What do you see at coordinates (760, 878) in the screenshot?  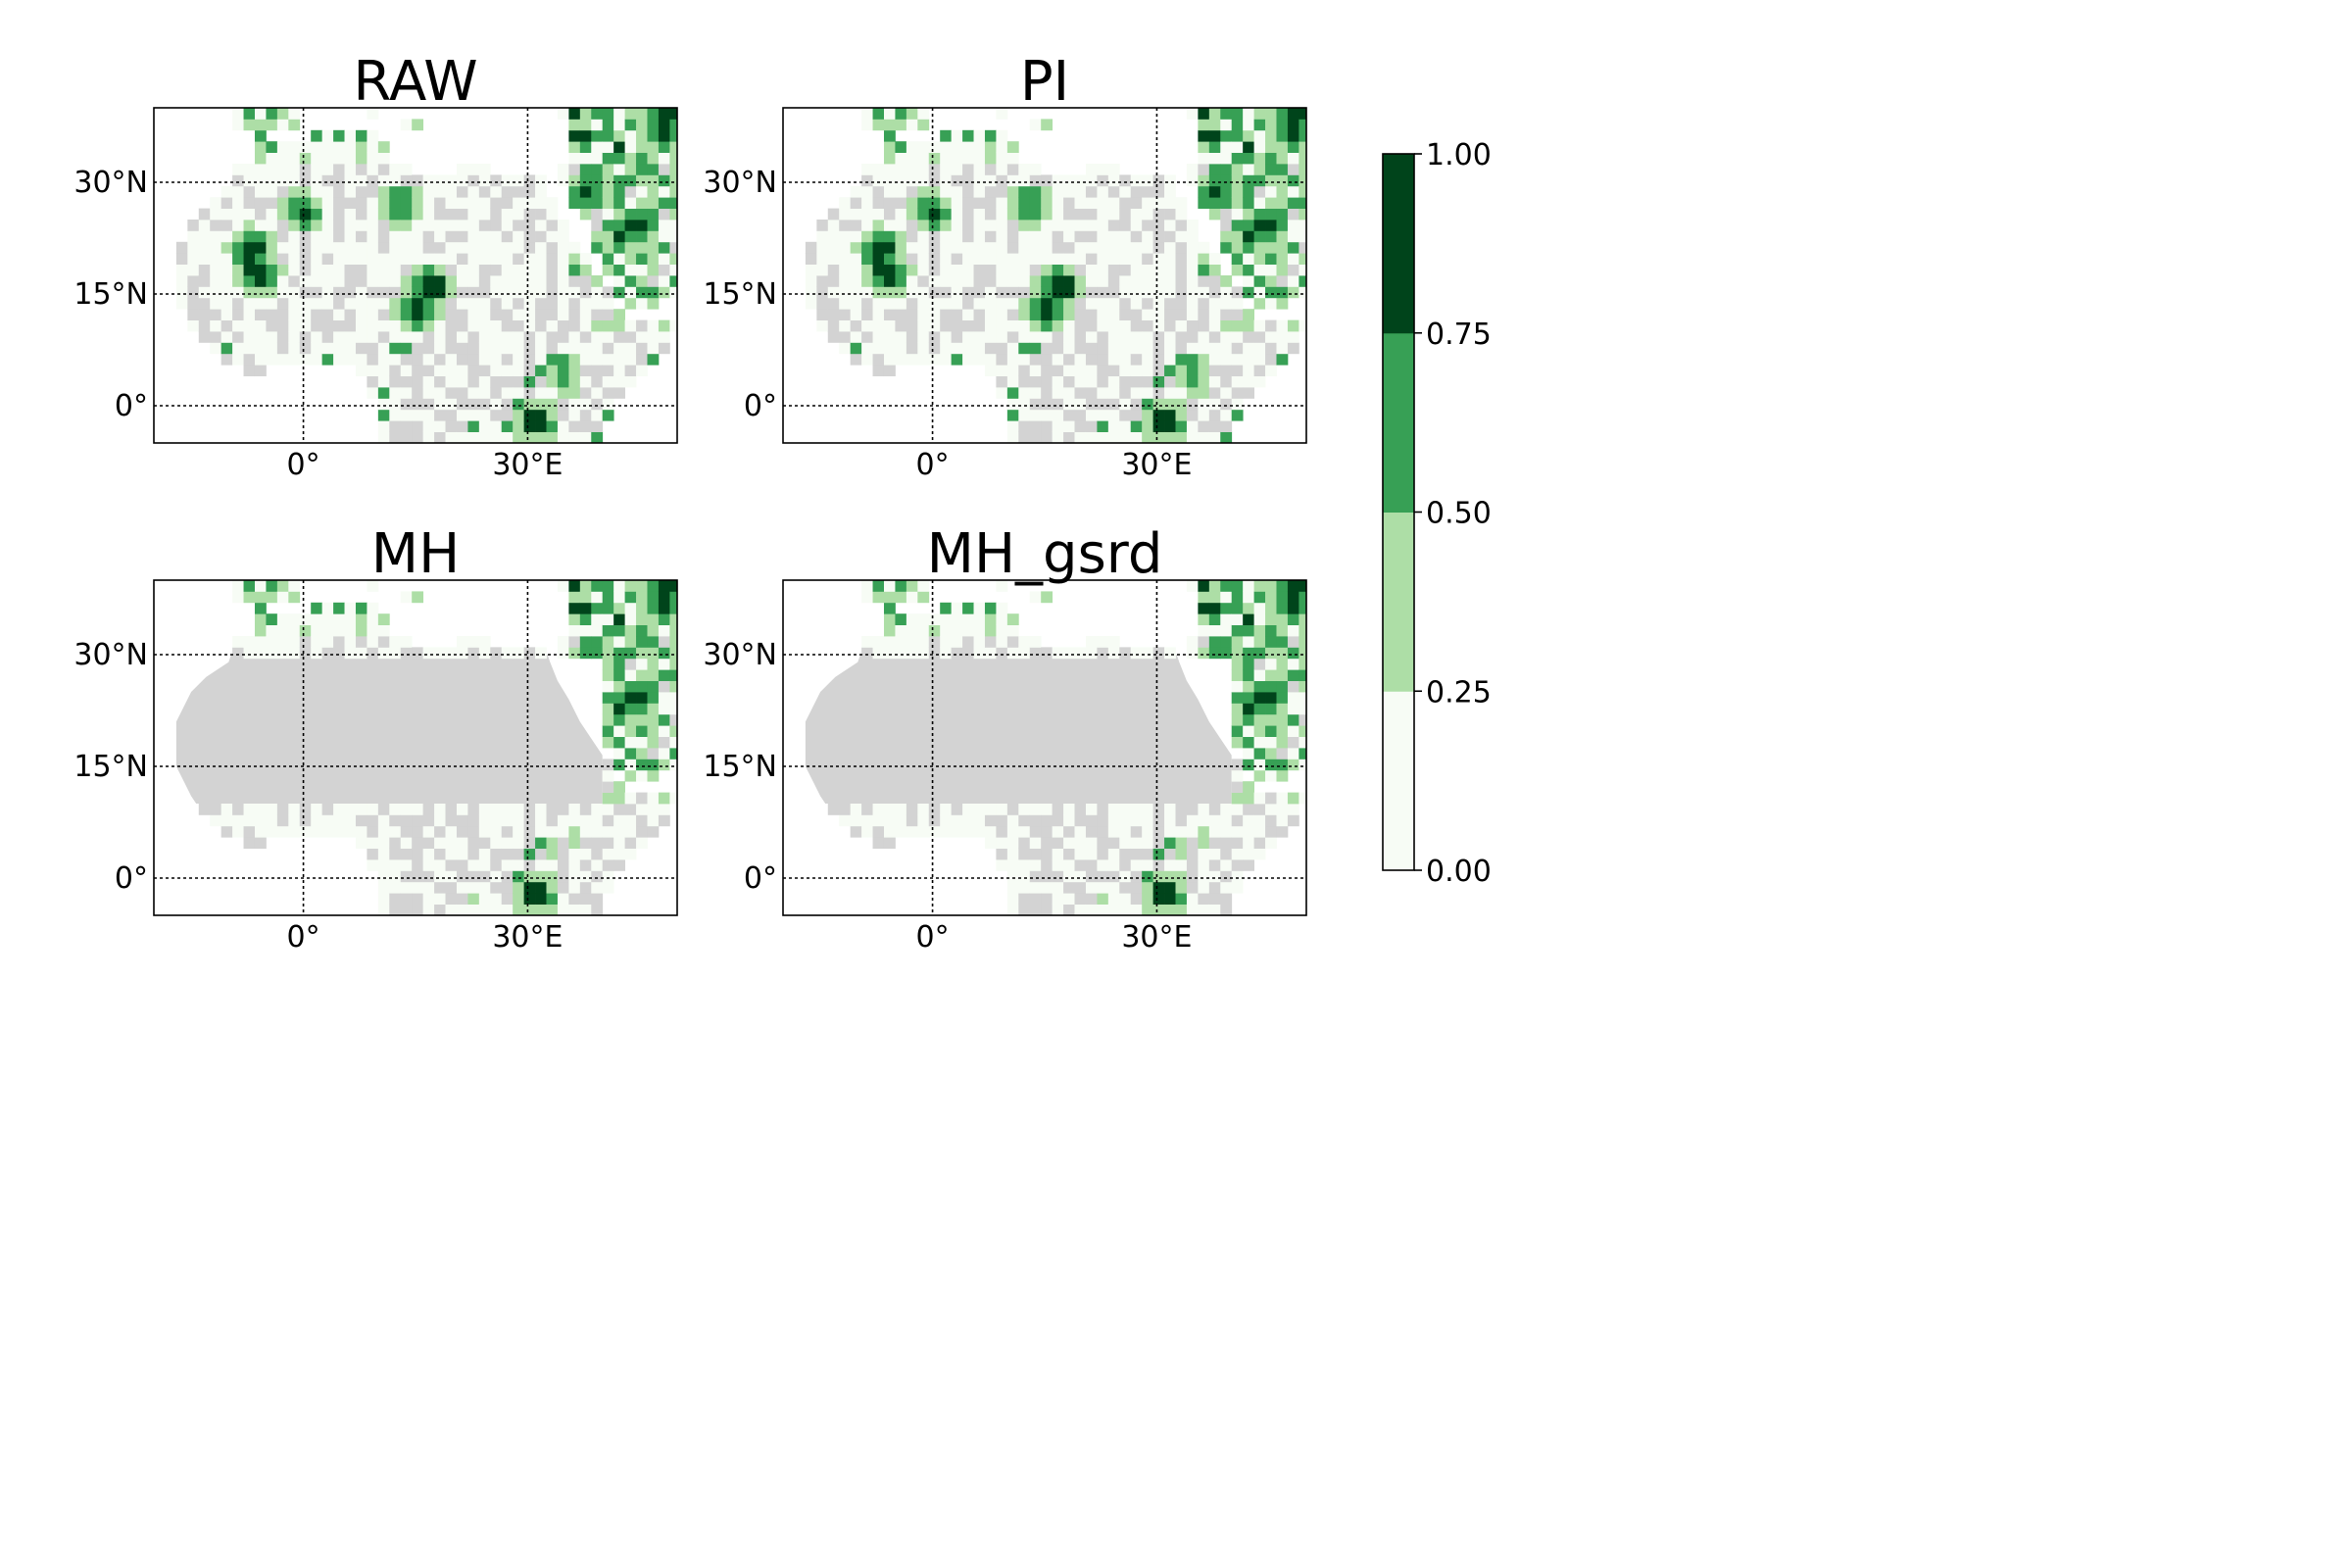 I see `lat-tick-label: 0°` at bounding box center [760, 878].